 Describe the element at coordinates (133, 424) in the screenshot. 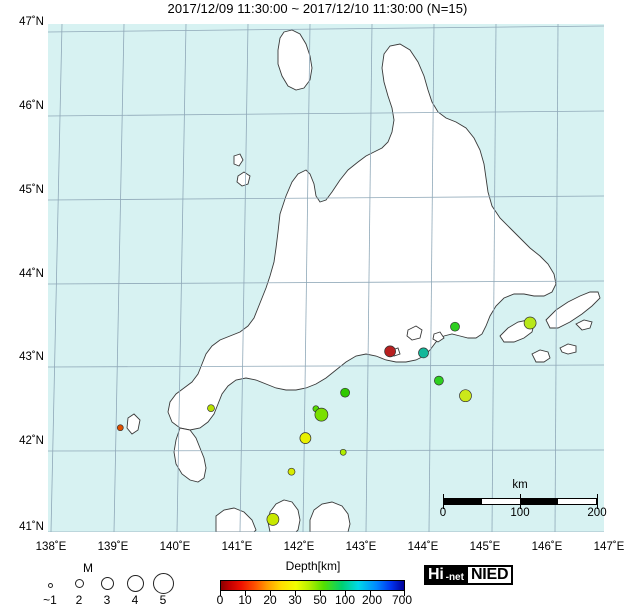

I see `island-okushiri` at that location.